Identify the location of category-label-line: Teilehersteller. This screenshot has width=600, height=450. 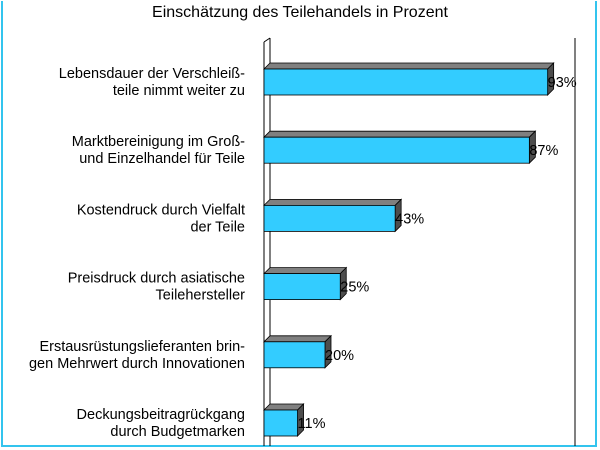
(201, 296).